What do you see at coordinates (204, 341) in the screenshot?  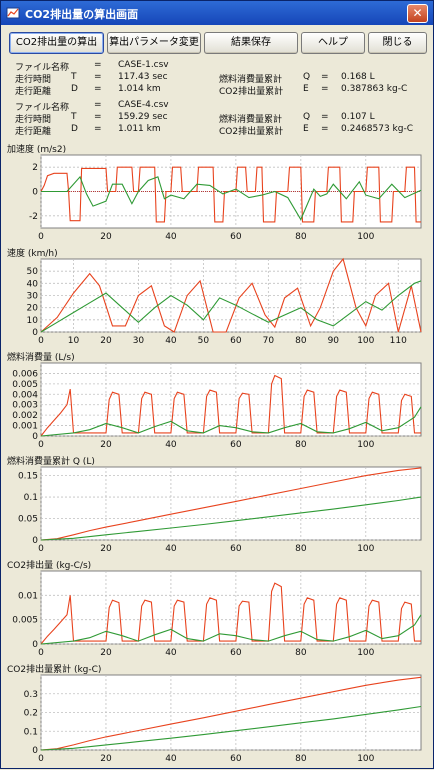 I see `x-tick-label: 50` at bounding box center [204, 341].